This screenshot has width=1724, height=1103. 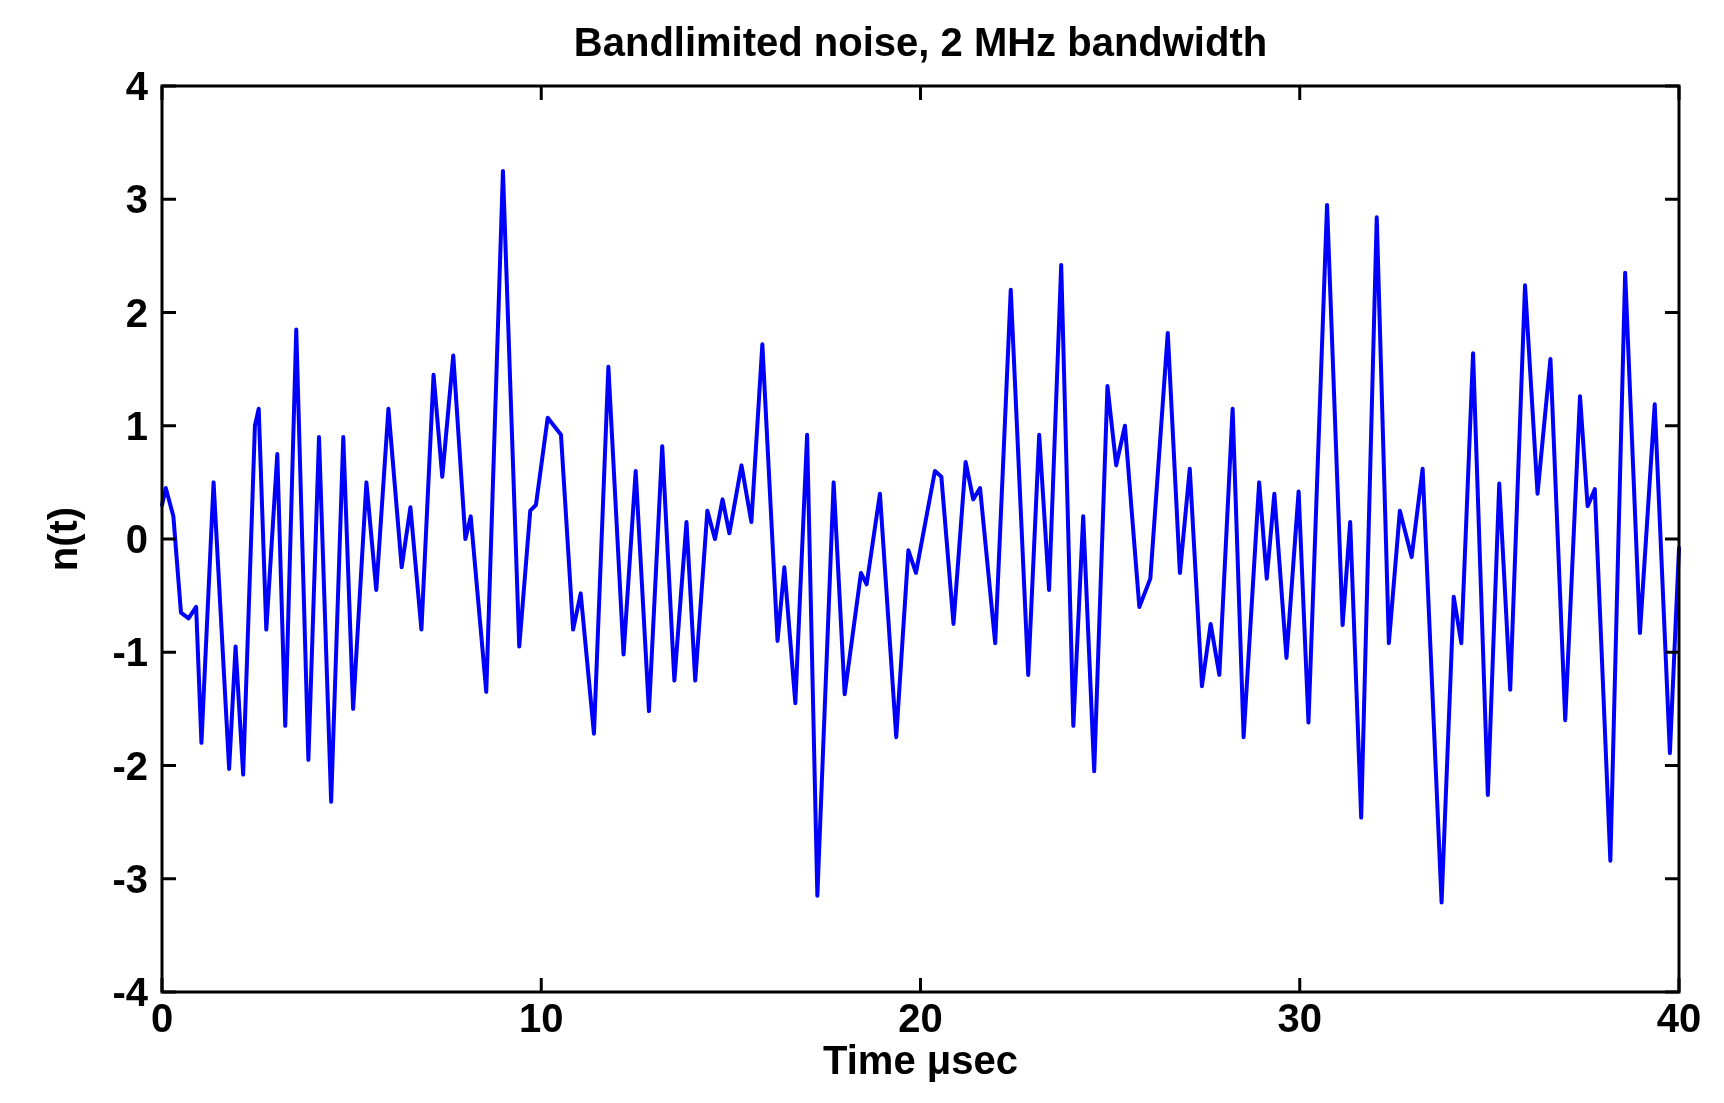 What do you see at coordinates (920, 1018) in the screenshot?
I see `x-tick-label: 20` at bounding box center [920, 1018].